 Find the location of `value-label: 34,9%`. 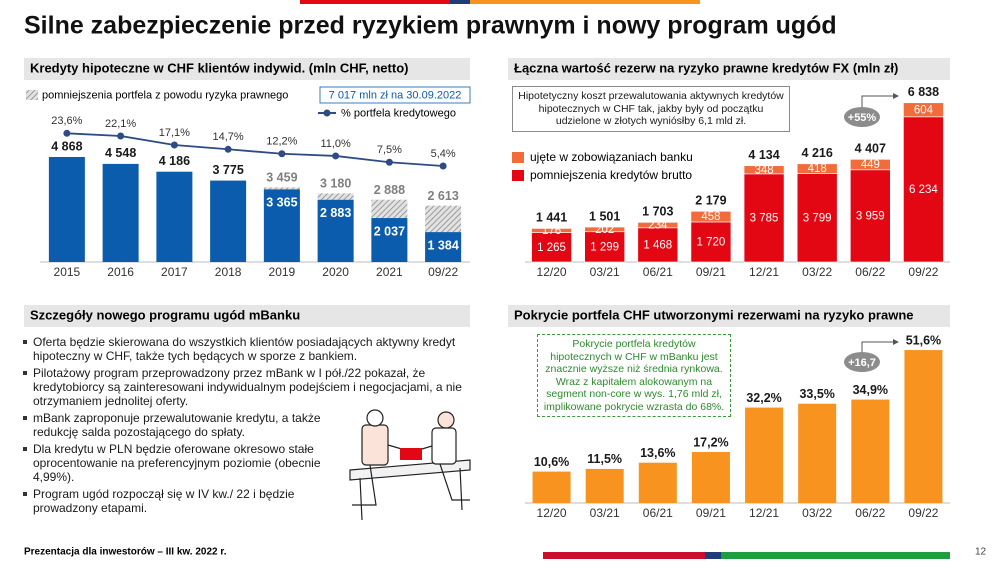

value-label: 34,9% is located at coordinates (870, 390).